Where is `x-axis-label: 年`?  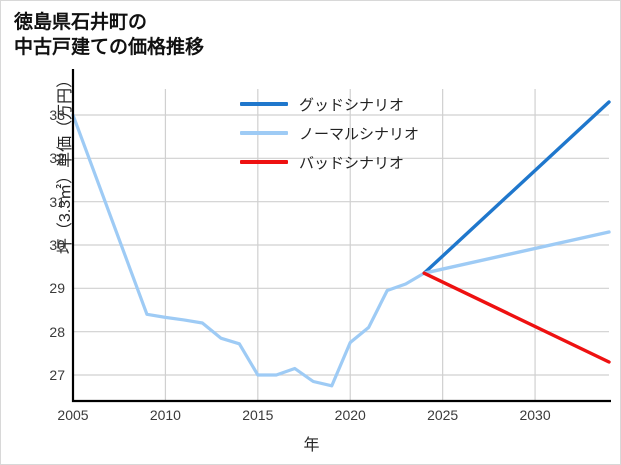
x-axis-label: 年 is located at coordinates (311, 445).